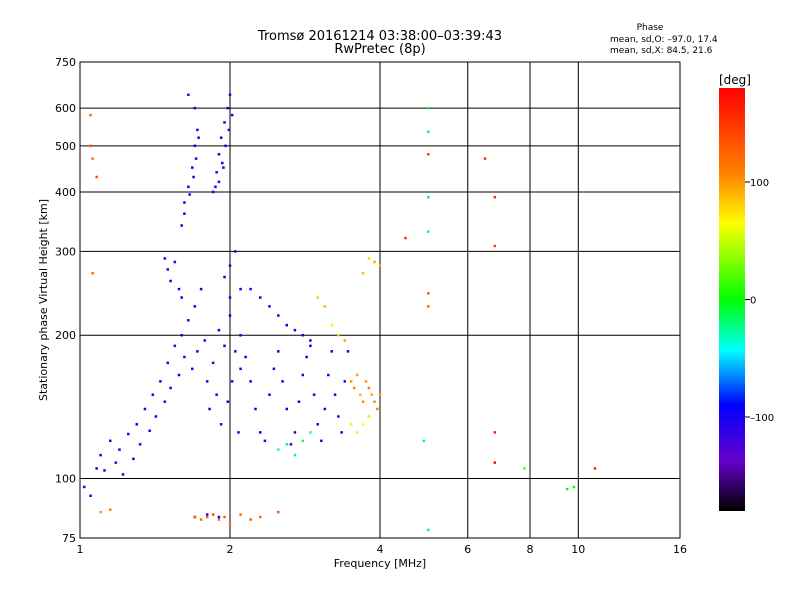  What do you see at coordinates (759, 301) in the screenshot?
I see `colorbar-ticks: 100 0 –100` at bounding box center [759, 301].